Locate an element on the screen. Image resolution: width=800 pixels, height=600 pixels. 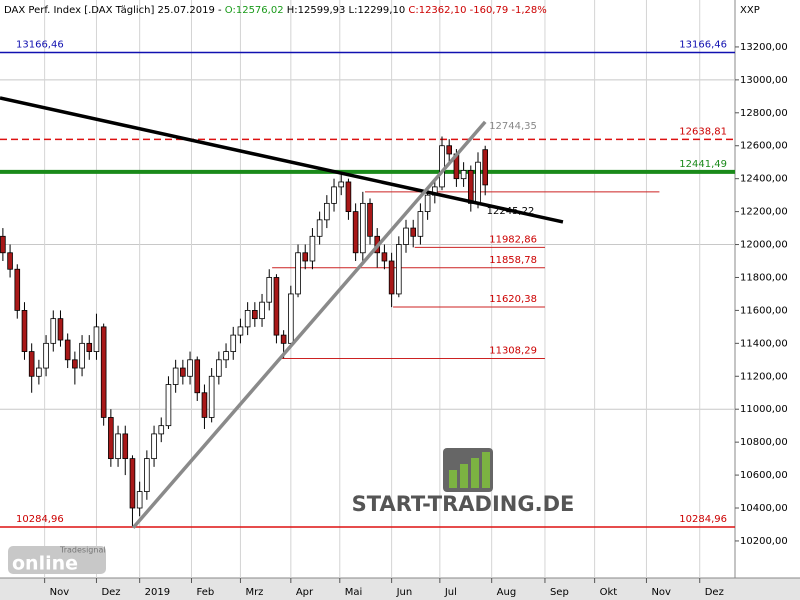
x-tick-label: Apr is located at coordinates (305, 592).